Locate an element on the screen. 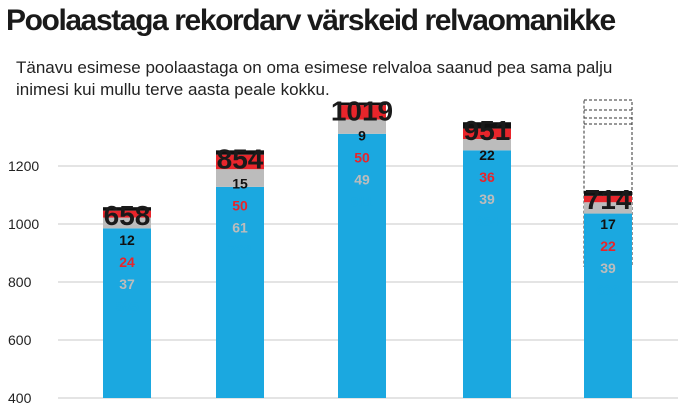  data-label: 61 is located at coordinates (240, 227).